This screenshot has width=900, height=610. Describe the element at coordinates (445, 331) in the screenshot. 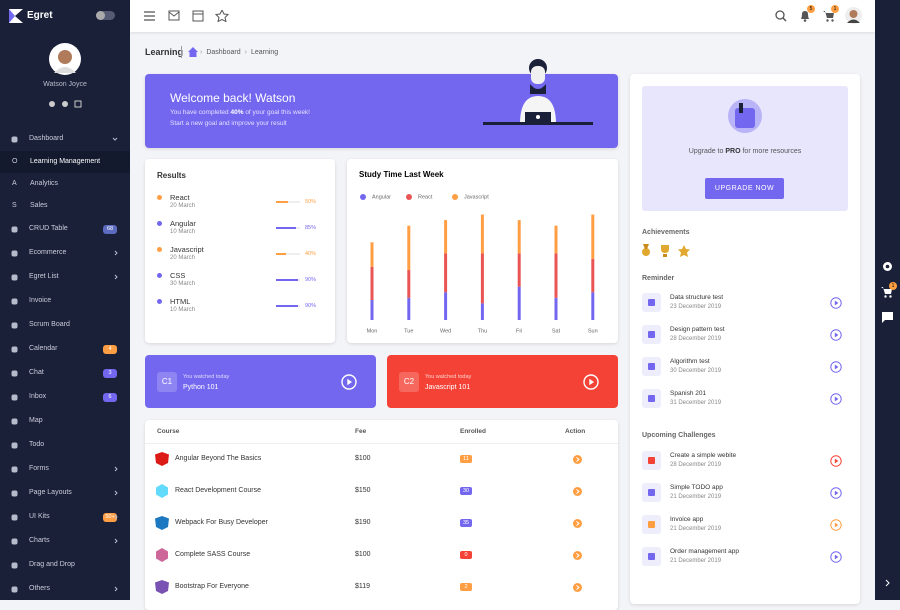

I see `x-tick-label: Wed` at that location.